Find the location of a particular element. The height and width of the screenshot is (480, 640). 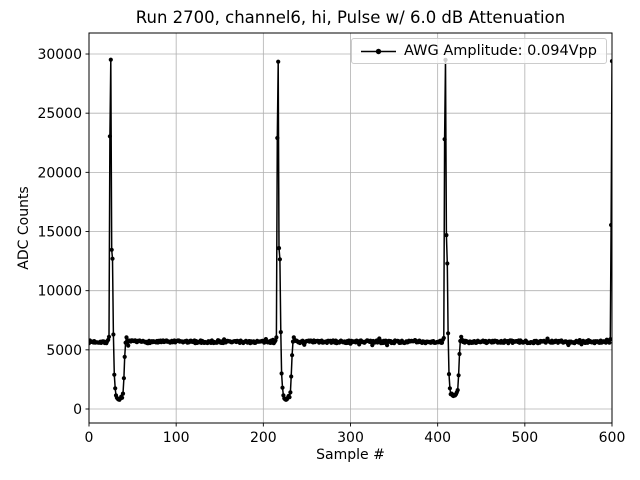

x-tick-label: 100 is located at coordinates (176, 438).